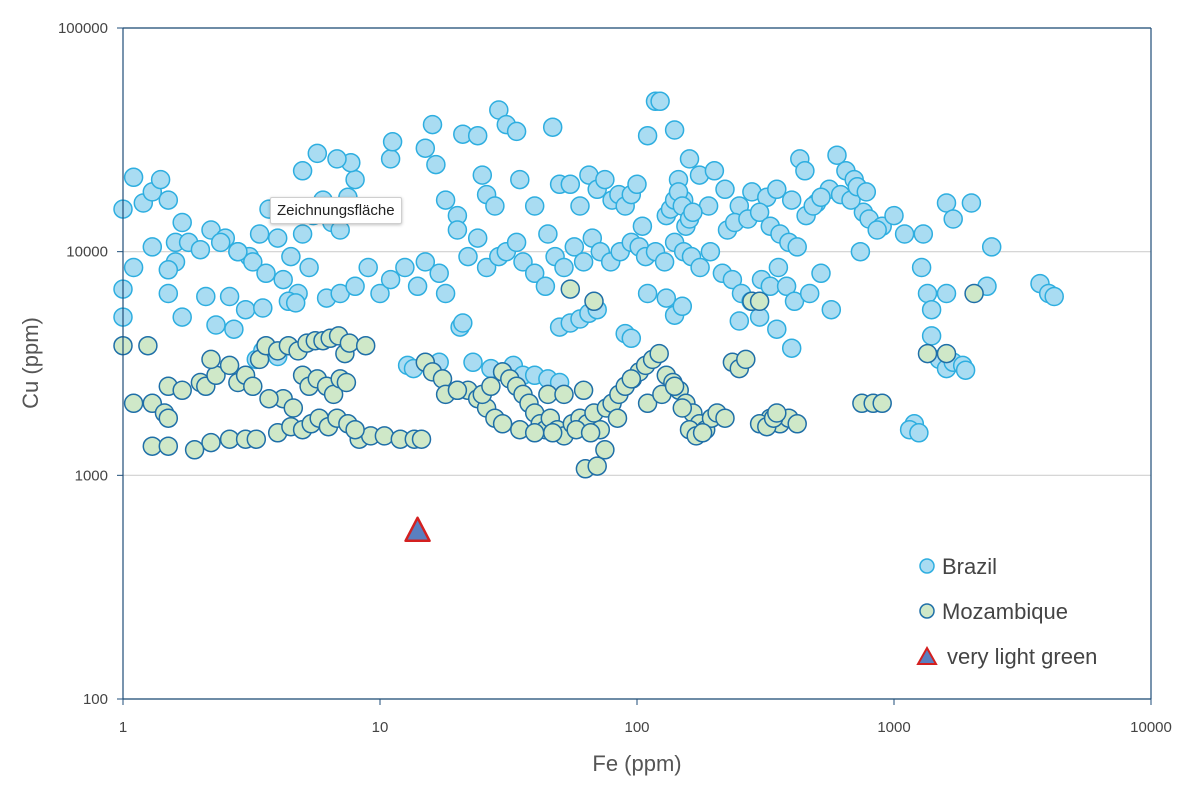 This screenshot has height=789, width=1198. Describe the element at coordinates (1151, 727) in the screenshot. I see `x-tick-label: 10000` at that location.